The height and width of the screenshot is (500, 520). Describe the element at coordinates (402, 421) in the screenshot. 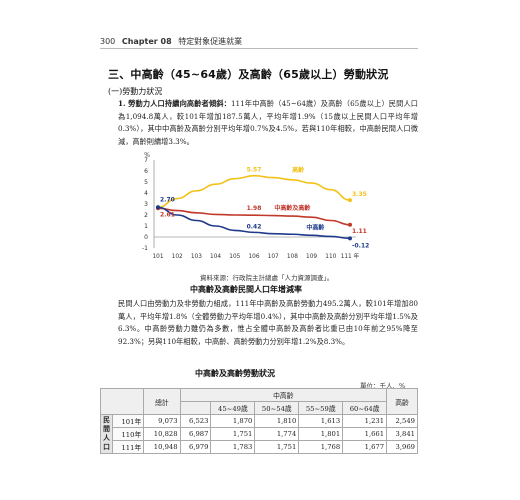

I see `cell-elderly: 2,549` at that location.